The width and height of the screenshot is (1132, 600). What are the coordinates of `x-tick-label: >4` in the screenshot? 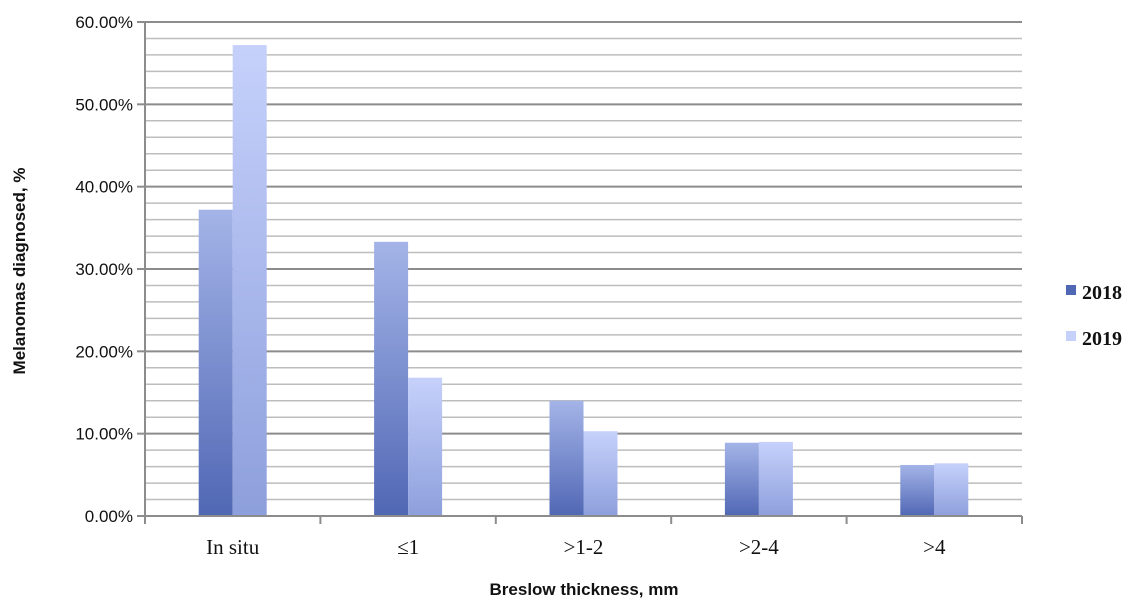 It's located at (934, 547).